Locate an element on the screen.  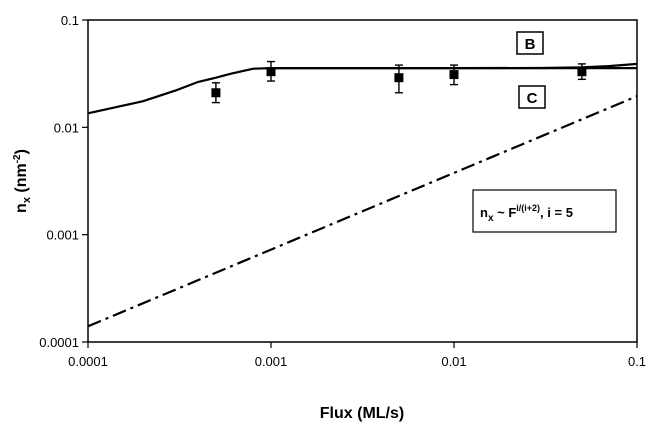
x-tick-label: 0.001 is located at coordinates (271, 361).